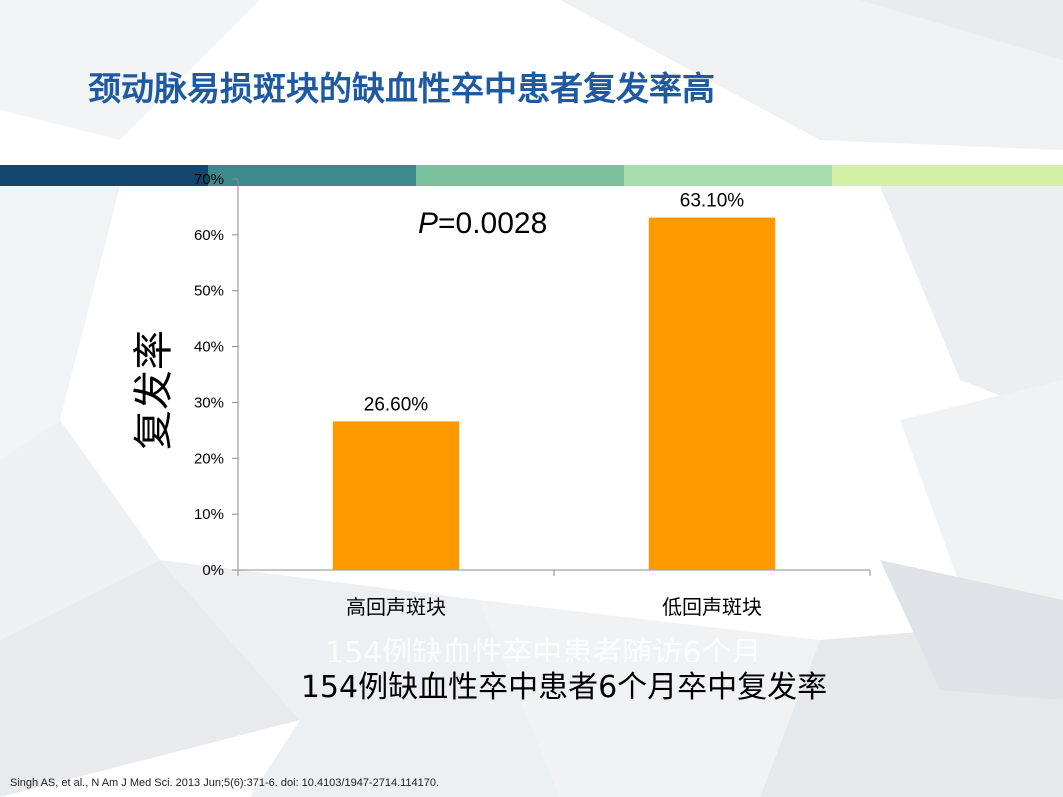  What do you see at coordinates (543, 649) in the screenshot?
I see `ghost-subtitle-text: 154例缺血性卒中患者随访6个月` at bounding box center [543, 649].